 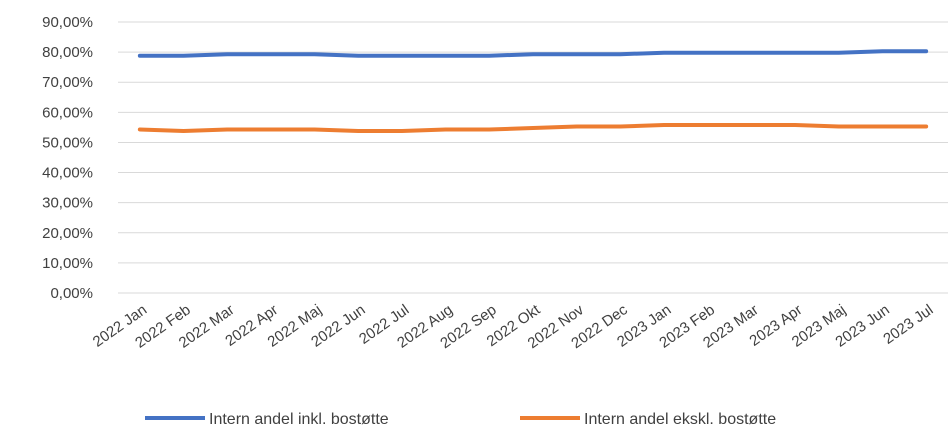 What do you see at coordinates (67, 203) in the screenshot?
I see `y-tick-label: 30,00%` at bounding box center [67, 203].